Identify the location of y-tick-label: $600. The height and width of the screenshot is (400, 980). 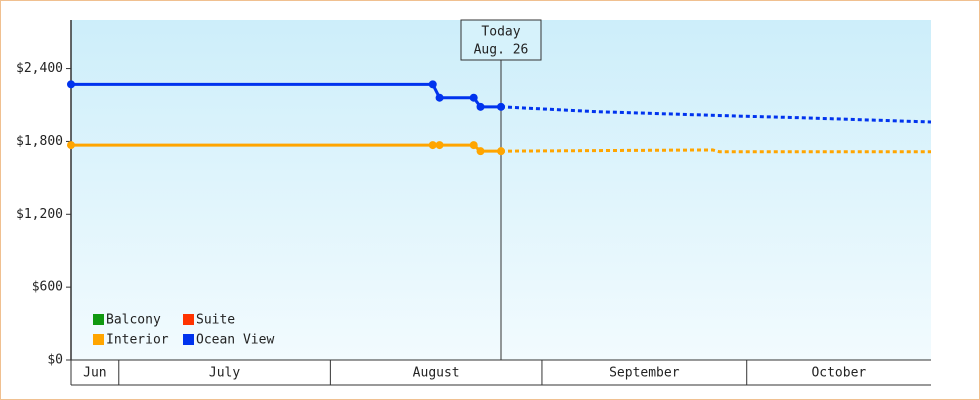
(47, 287).